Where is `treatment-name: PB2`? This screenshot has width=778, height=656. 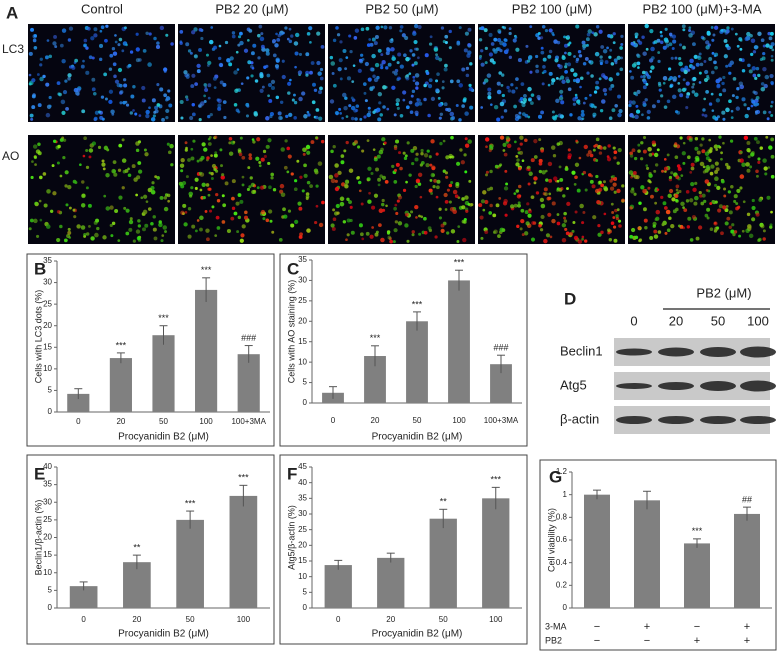
treatment-name: PB2 is located at coordinates (553, 640).